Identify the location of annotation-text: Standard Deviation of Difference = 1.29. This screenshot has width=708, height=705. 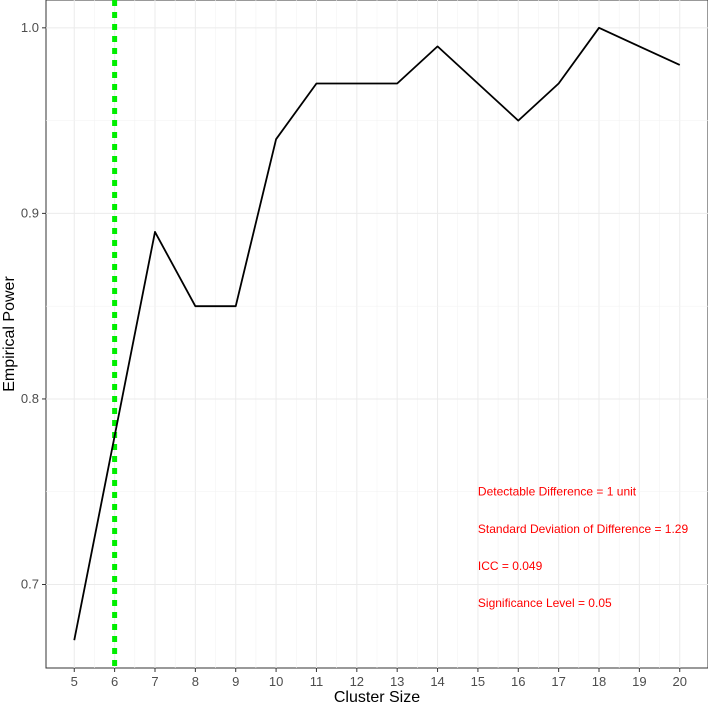
(583, 529).